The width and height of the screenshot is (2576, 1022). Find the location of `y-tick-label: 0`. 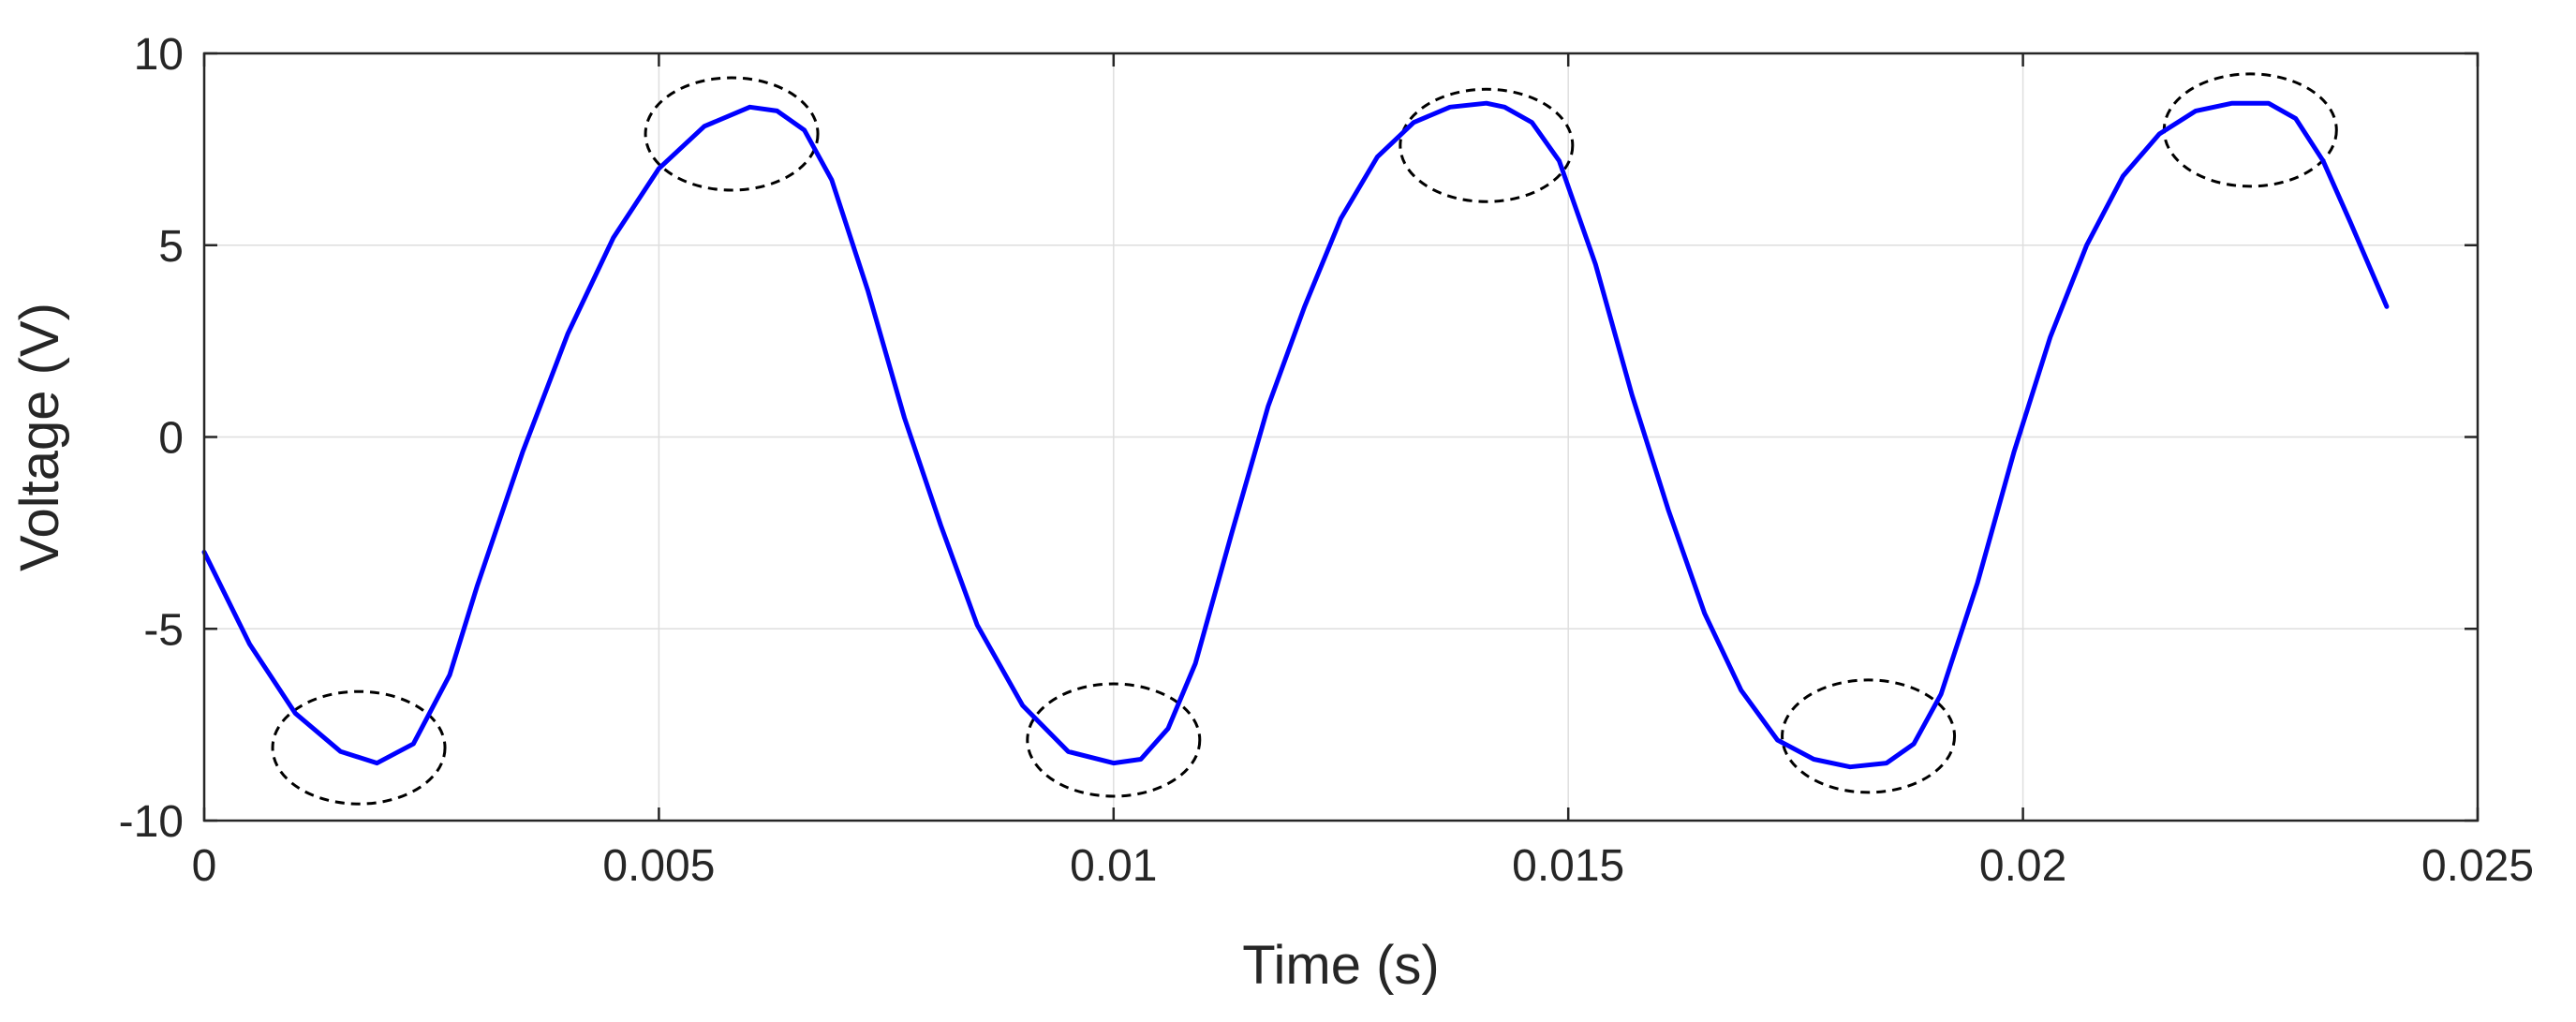

y-tick-label: 0 is located at coordinates (171, 439).